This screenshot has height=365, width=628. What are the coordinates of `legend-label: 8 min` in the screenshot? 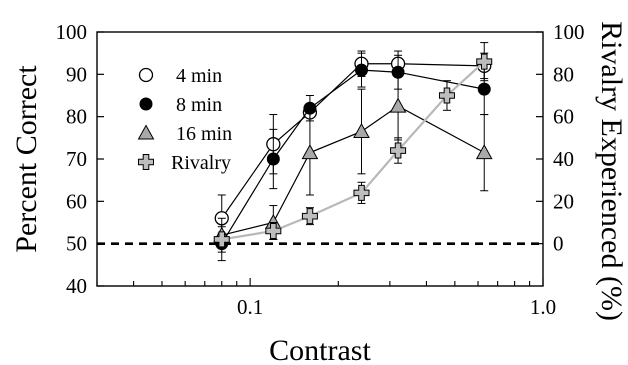 It's located at (199, 105).